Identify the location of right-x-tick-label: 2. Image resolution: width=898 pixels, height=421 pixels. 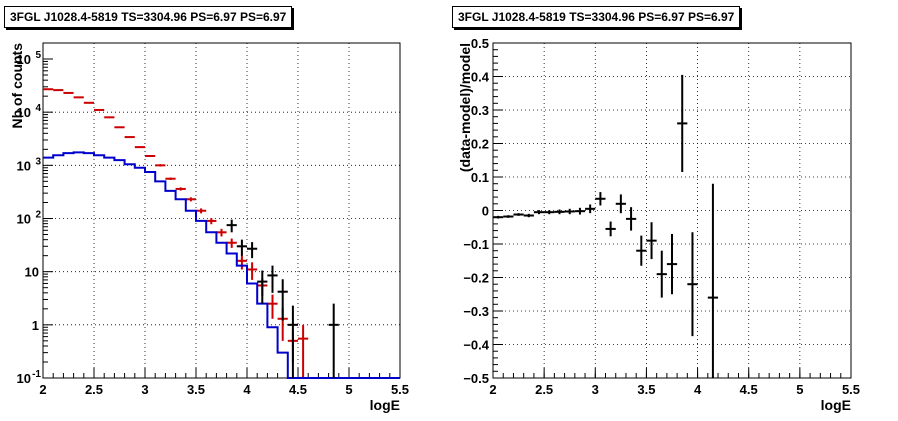
(492, 389).